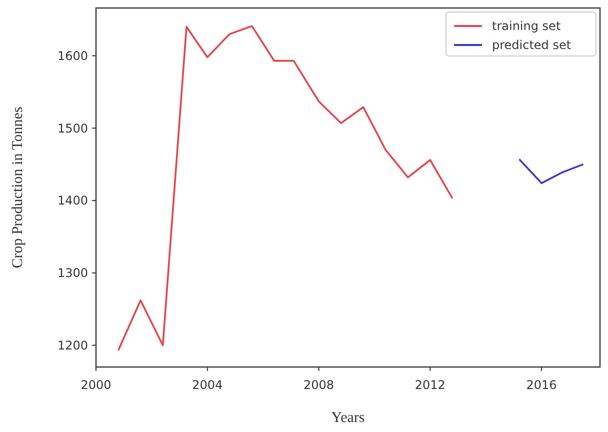 The width and height of the screenshot is (608, 432). Describe the element at coordinates (72, 273) in the screenshot. I see `y-tick-label: 1300` at that location.